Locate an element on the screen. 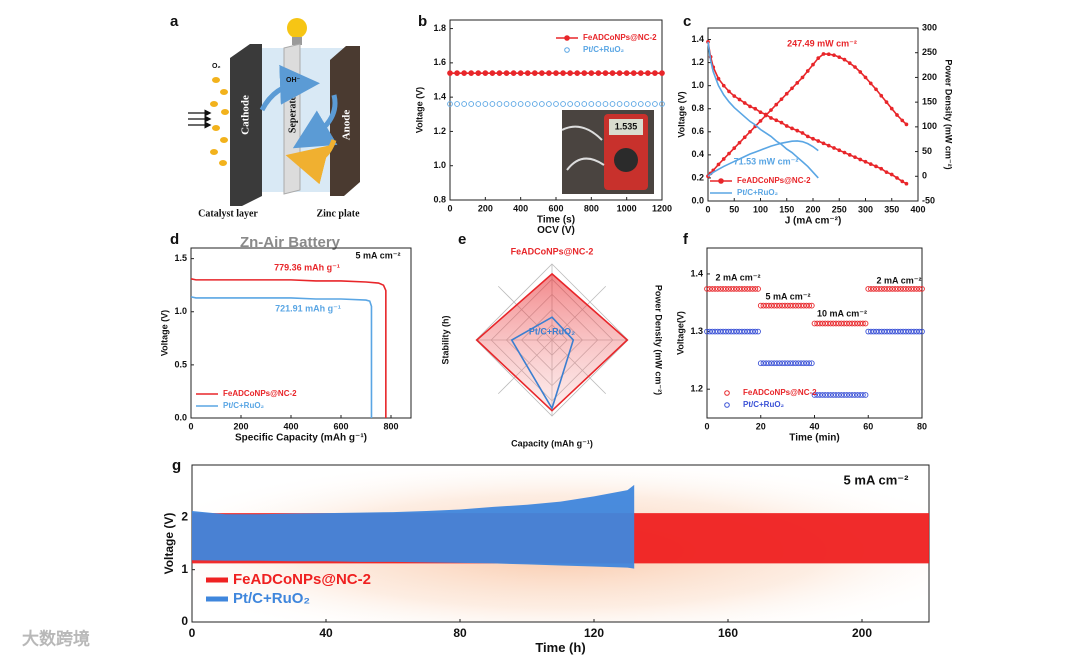 The width and height of the screenshot is (1080, 665). y-tick-label: 1.3 is located at coordinates (696, 331).